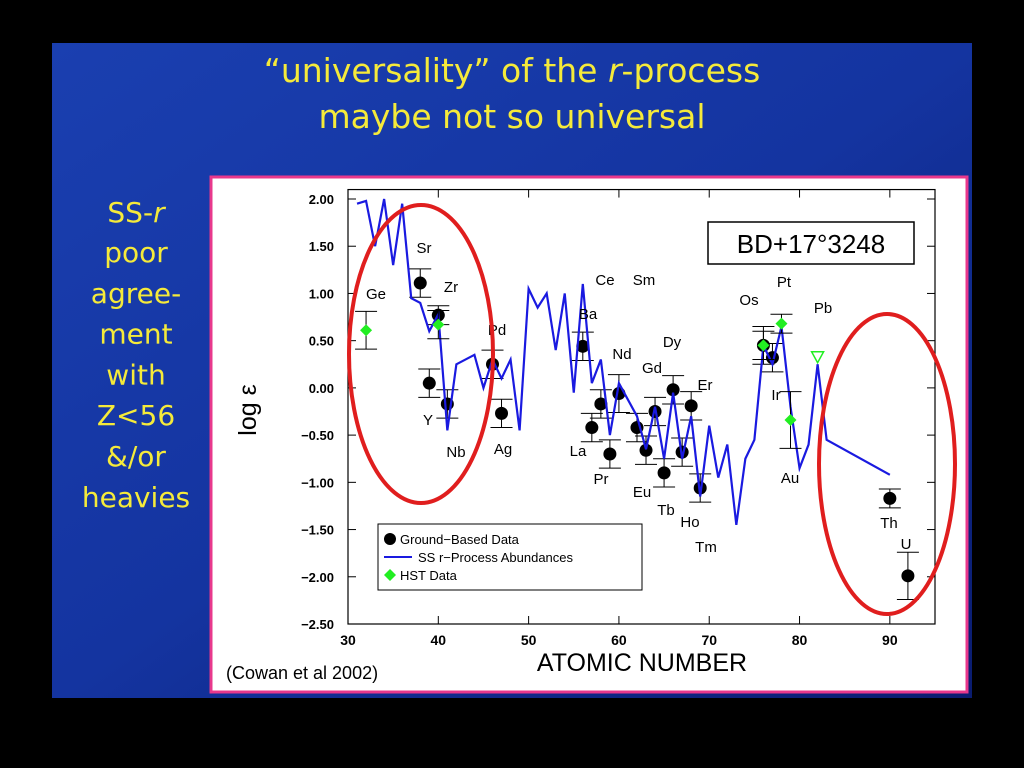  What do you see at coordinates (890, 640) in the screenshot?
I see `x-tick-label: 90` at bounding box center [890, 640].